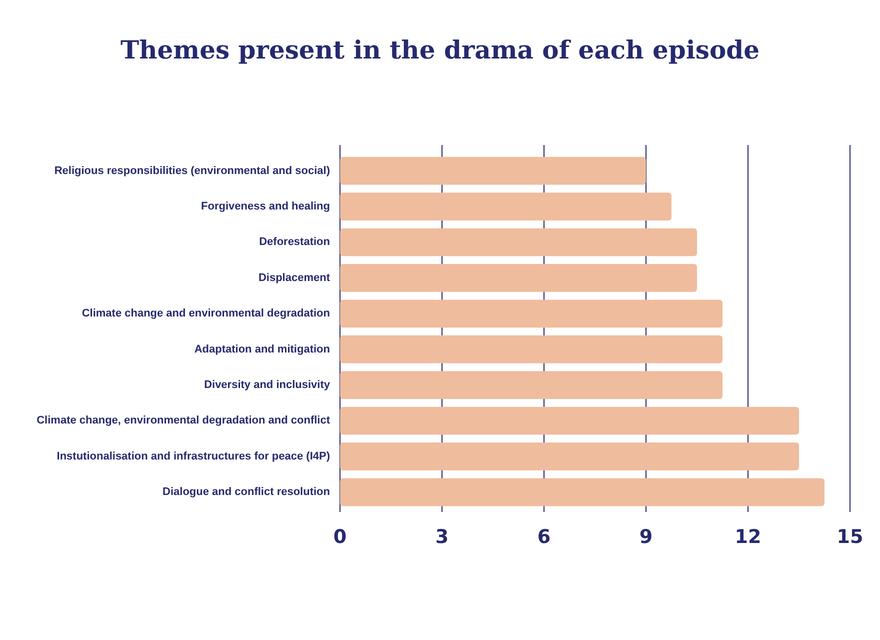  What do you see at coordinates (265, 206) in the screenshot?
I see `y-tick-label: Forgiveness and healing` at bounding box center [265, 206].